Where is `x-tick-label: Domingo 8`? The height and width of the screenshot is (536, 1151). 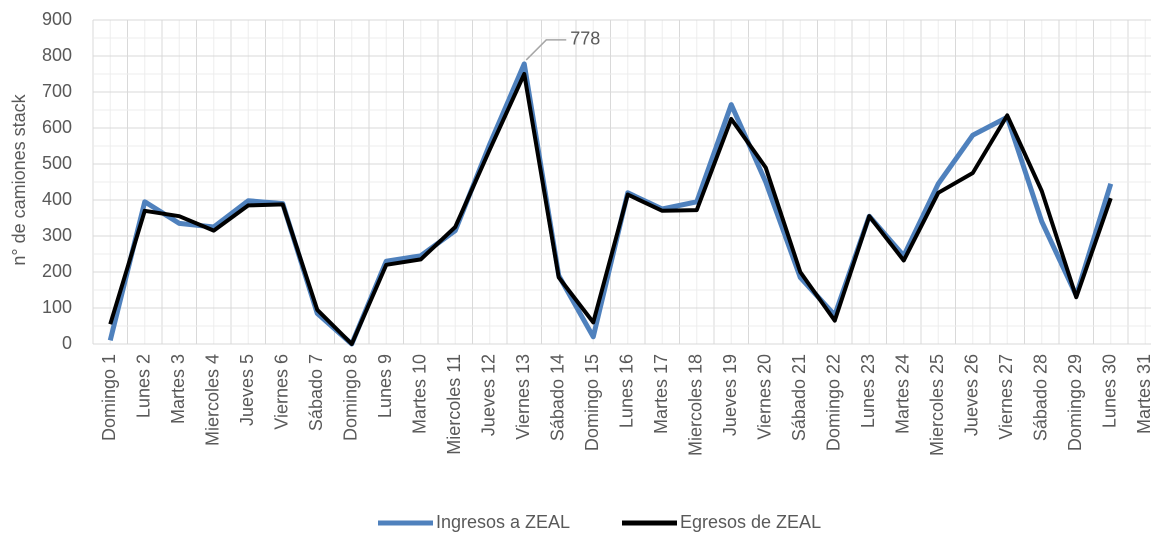 x-tick-label: Domingo 8 is located at coordinates (351, 397).